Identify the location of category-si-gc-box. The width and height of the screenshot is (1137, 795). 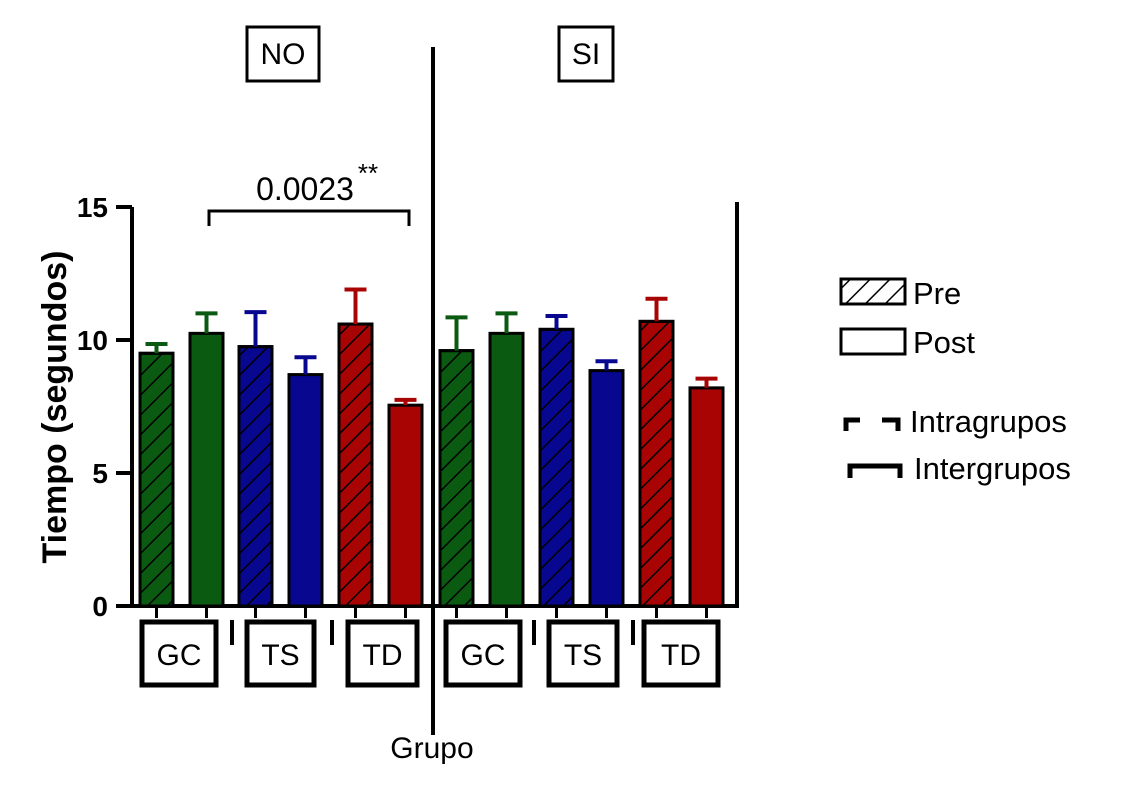
(483, 653).